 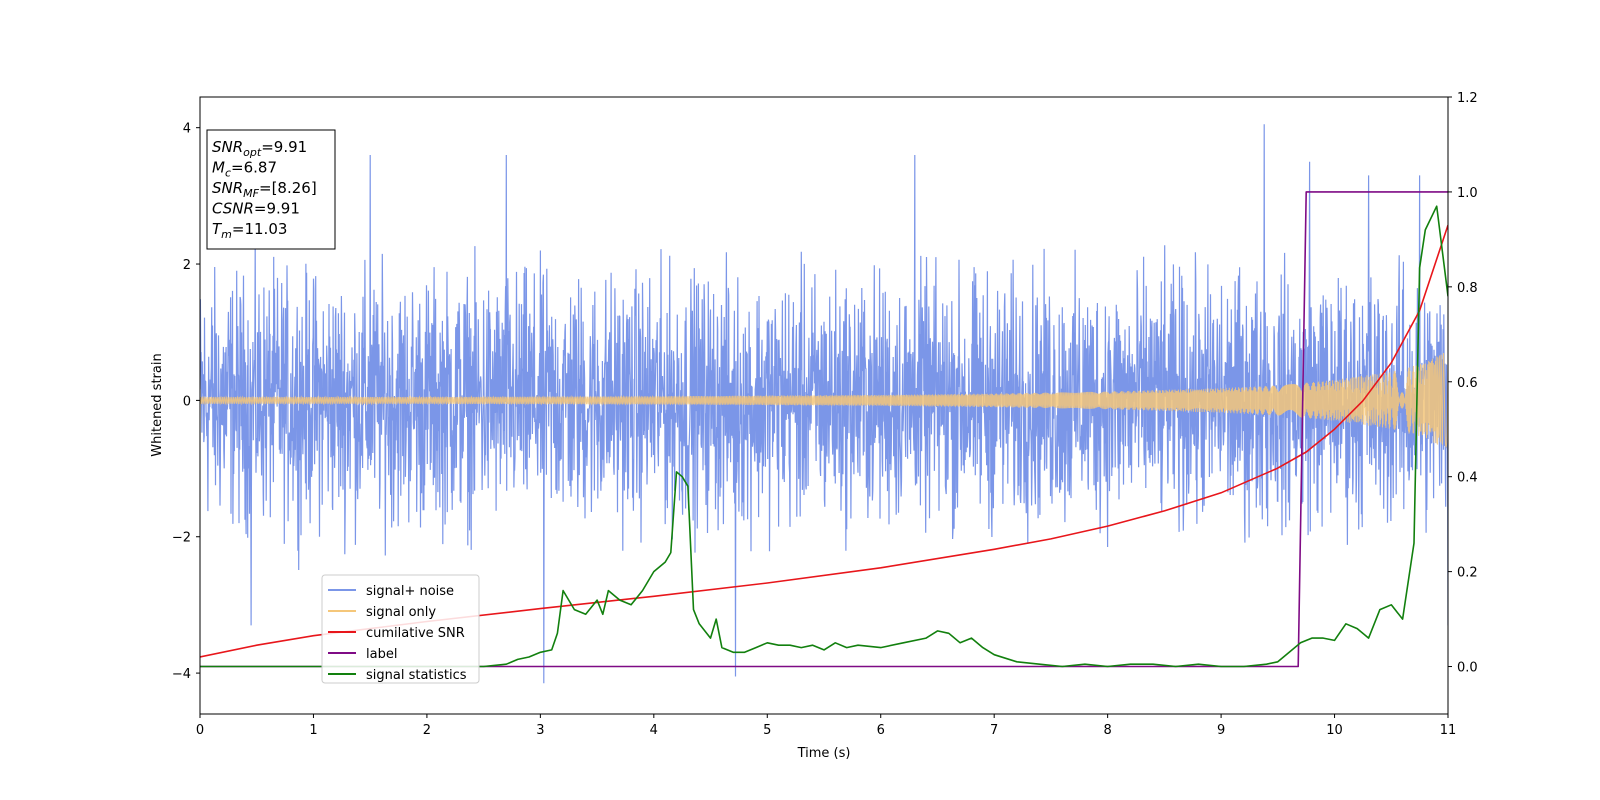 I want to click on annotation-line: SNRopt=9.91, so click(x=259, y=148).